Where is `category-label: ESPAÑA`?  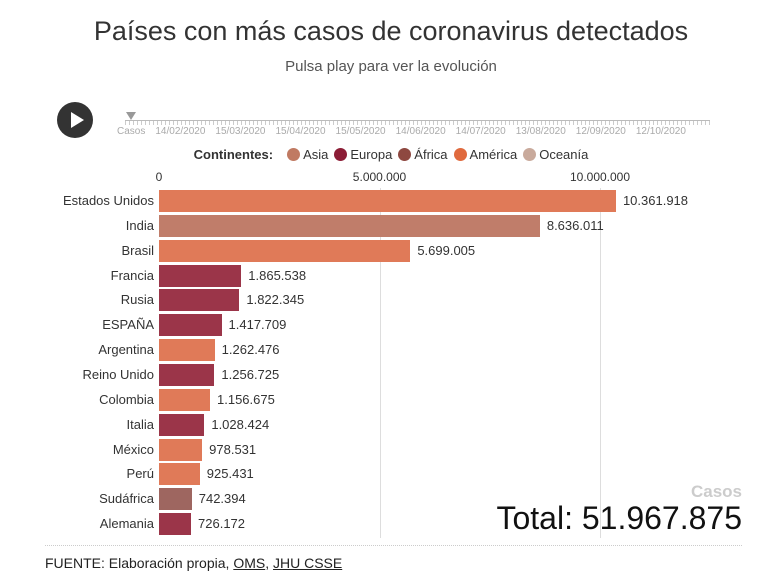 category-label: ESPAÑA is located at coordinates (128, 325).